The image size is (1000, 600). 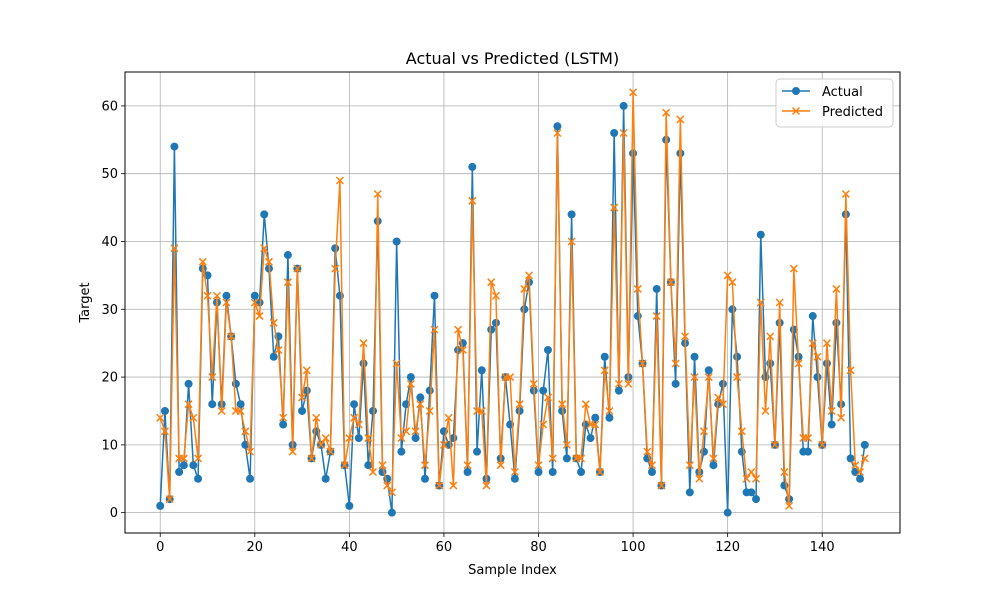 What do you see at coordinates (109, 378) in the screenshot?
I see `y-tick-label: 20` at bounding box center [109, 378].